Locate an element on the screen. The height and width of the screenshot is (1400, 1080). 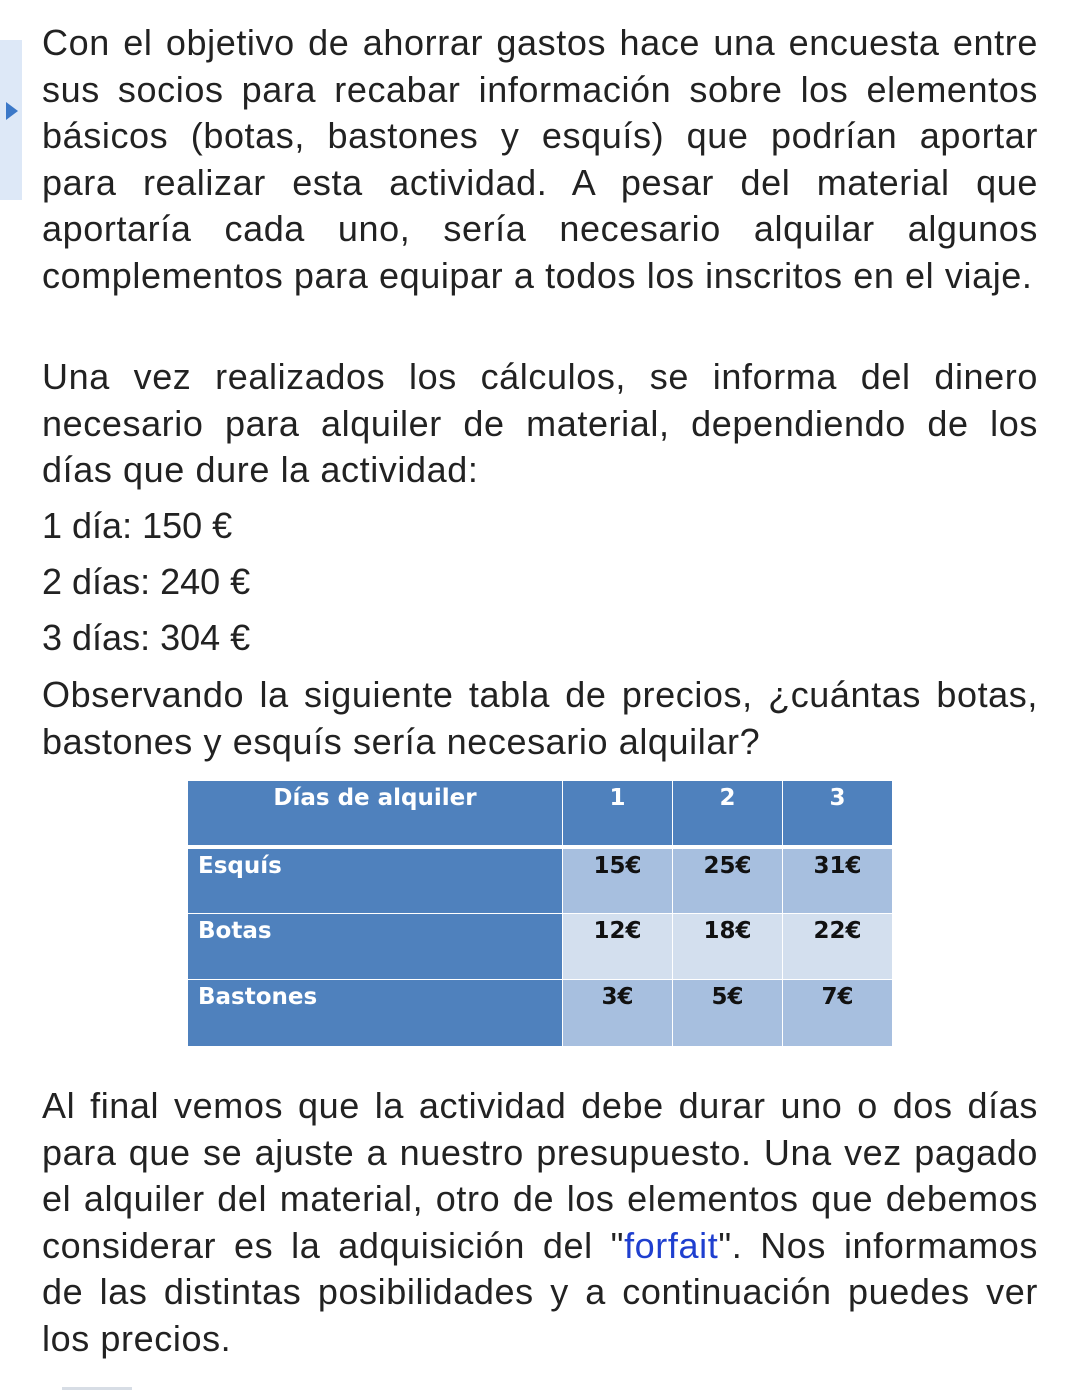
price-line: 2 días: 240 € is located at coordinates (146, 581).